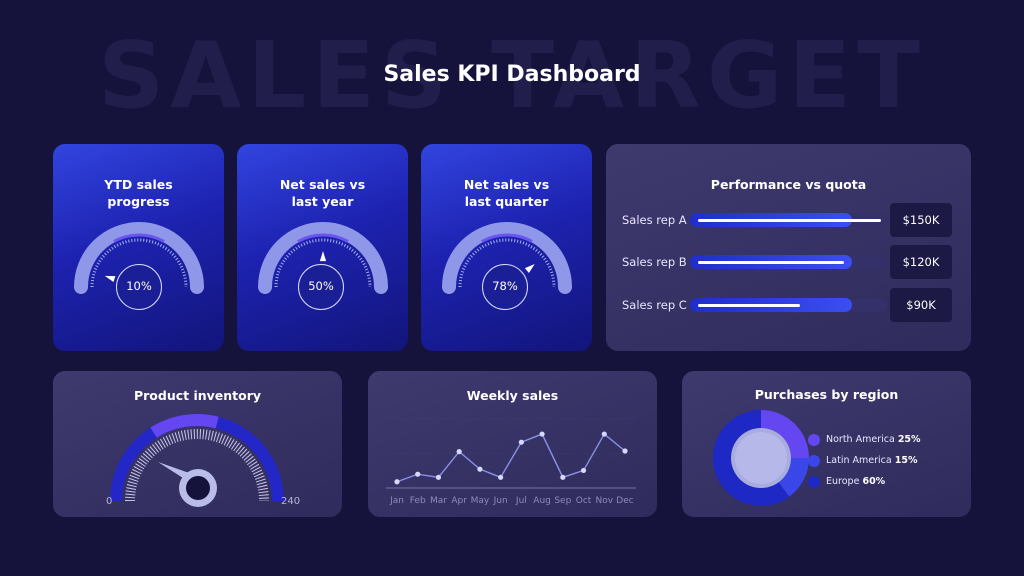  What do you see at coordinates (396, 501) in the screenshot?
I see `x-tick-label-jan: Jan` at bounding box center [396, 501].